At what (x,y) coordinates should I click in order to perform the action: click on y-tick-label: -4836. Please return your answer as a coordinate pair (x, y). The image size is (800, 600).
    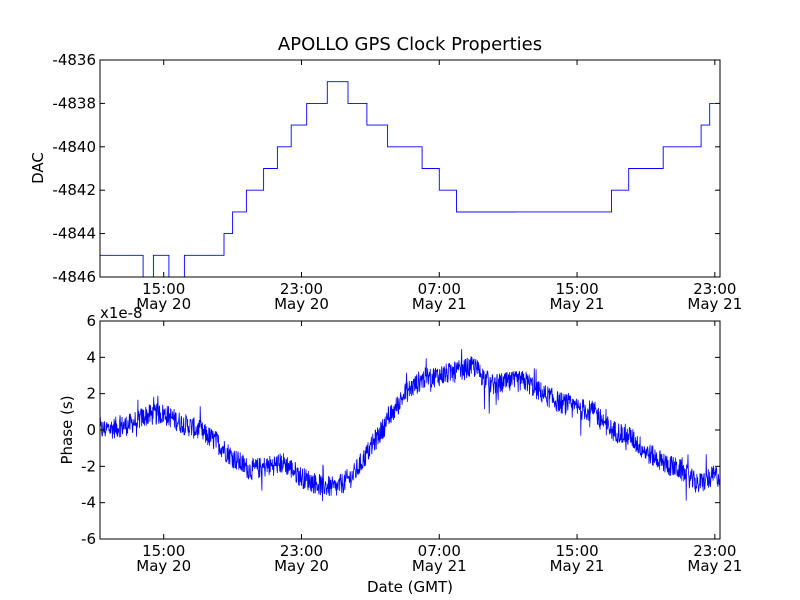
    Looking at the image, I should click on (74, 60).